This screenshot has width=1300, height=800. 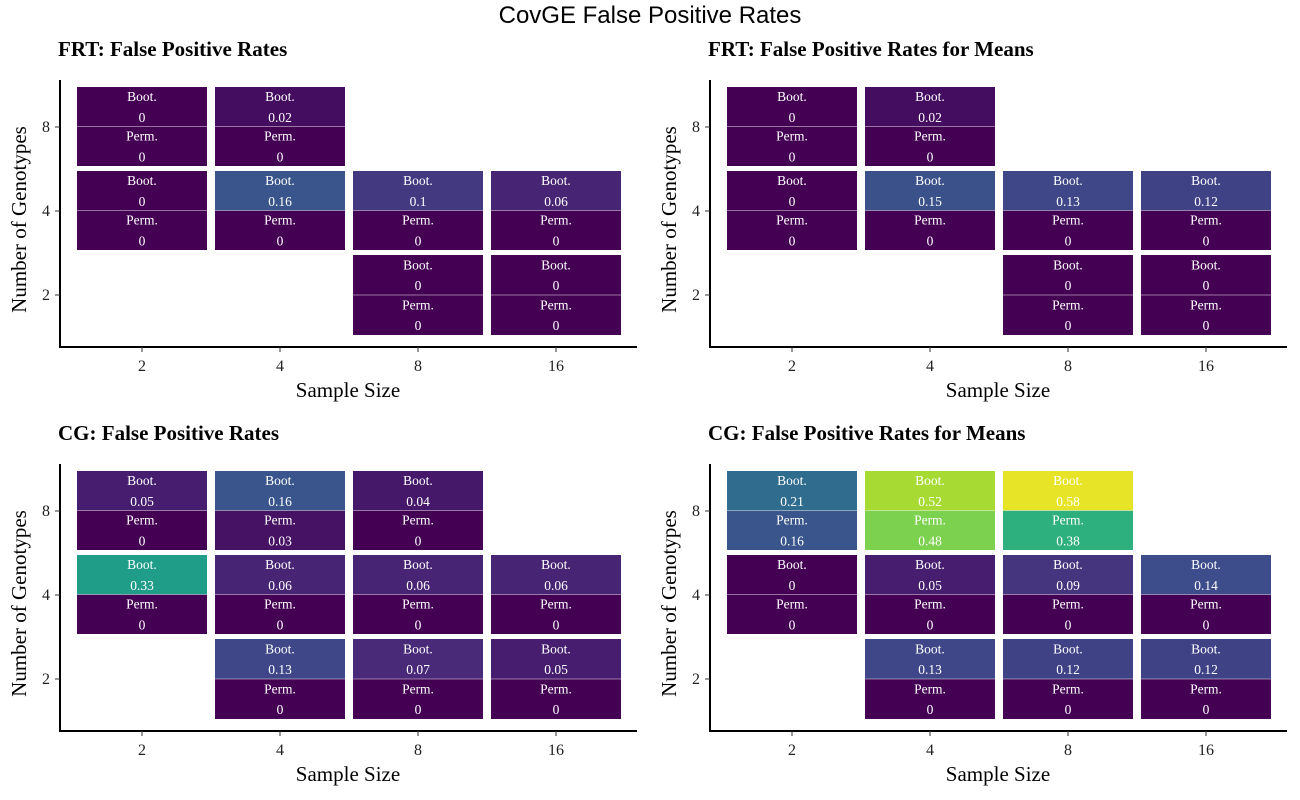 I want to click on x-tick-label: 4, so click(x=280, y=366).